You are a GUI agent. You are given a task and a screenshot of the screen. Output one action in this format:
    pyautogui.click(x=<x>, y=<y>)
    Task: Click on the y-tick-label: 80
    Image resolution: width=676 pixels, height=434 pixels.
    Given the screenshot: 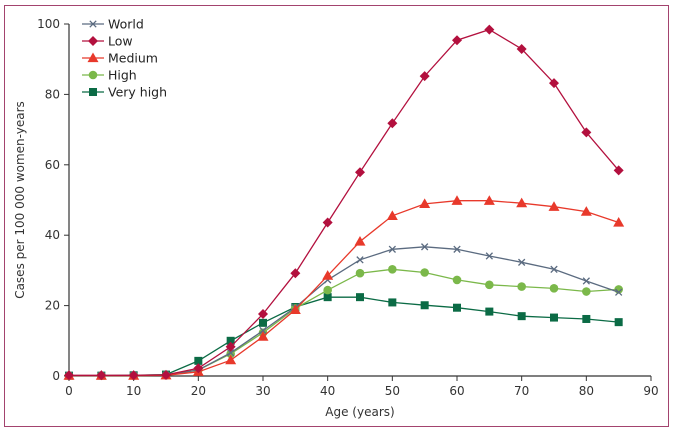 What is the action you would take?
    pyautogui.click(x=52, y=94)
    